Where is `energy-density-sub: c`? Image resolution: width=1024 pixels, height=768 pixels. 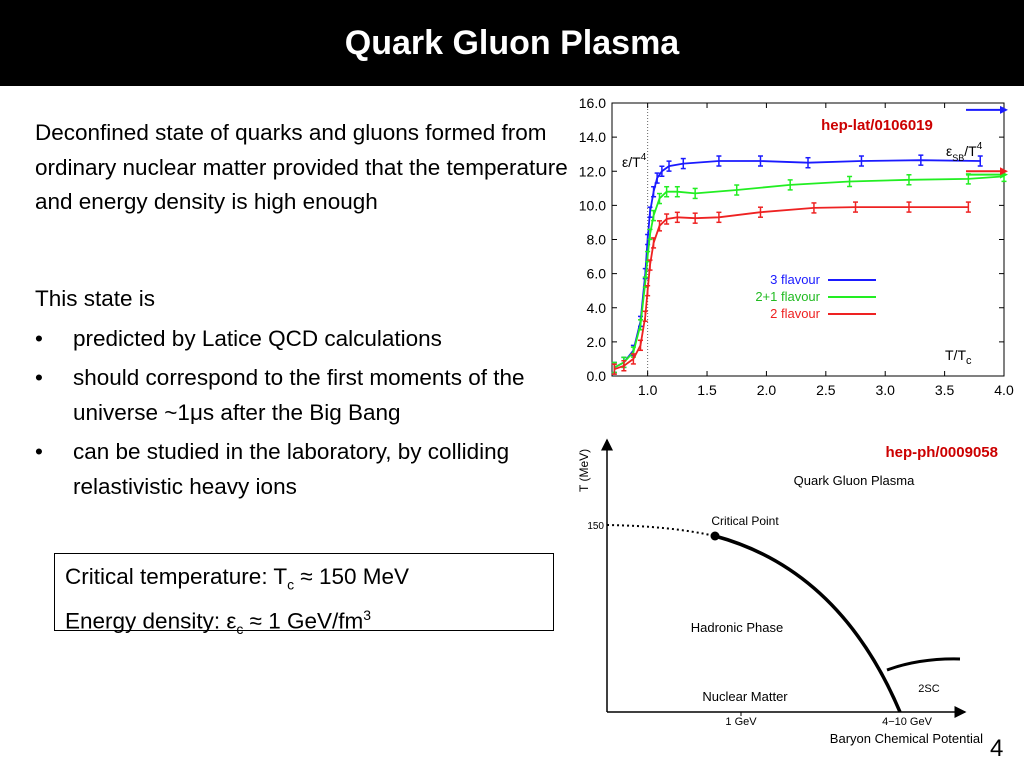 energy-density-sub: c is located at coordinates (240, 628).